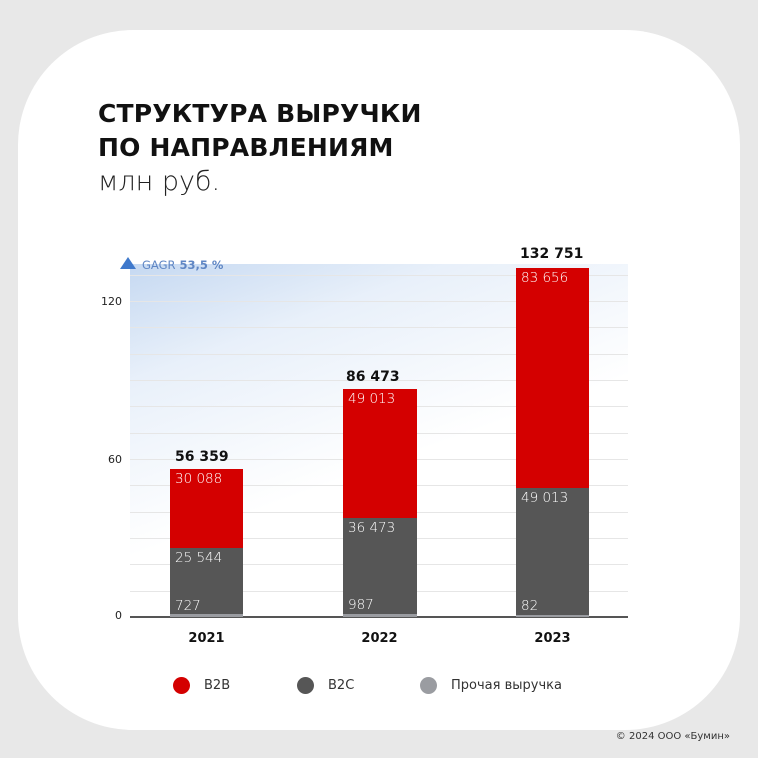  Describe the element at coordinates (361, 605) in the screenshot. I see `segment-value-label-other: 987` at that location.